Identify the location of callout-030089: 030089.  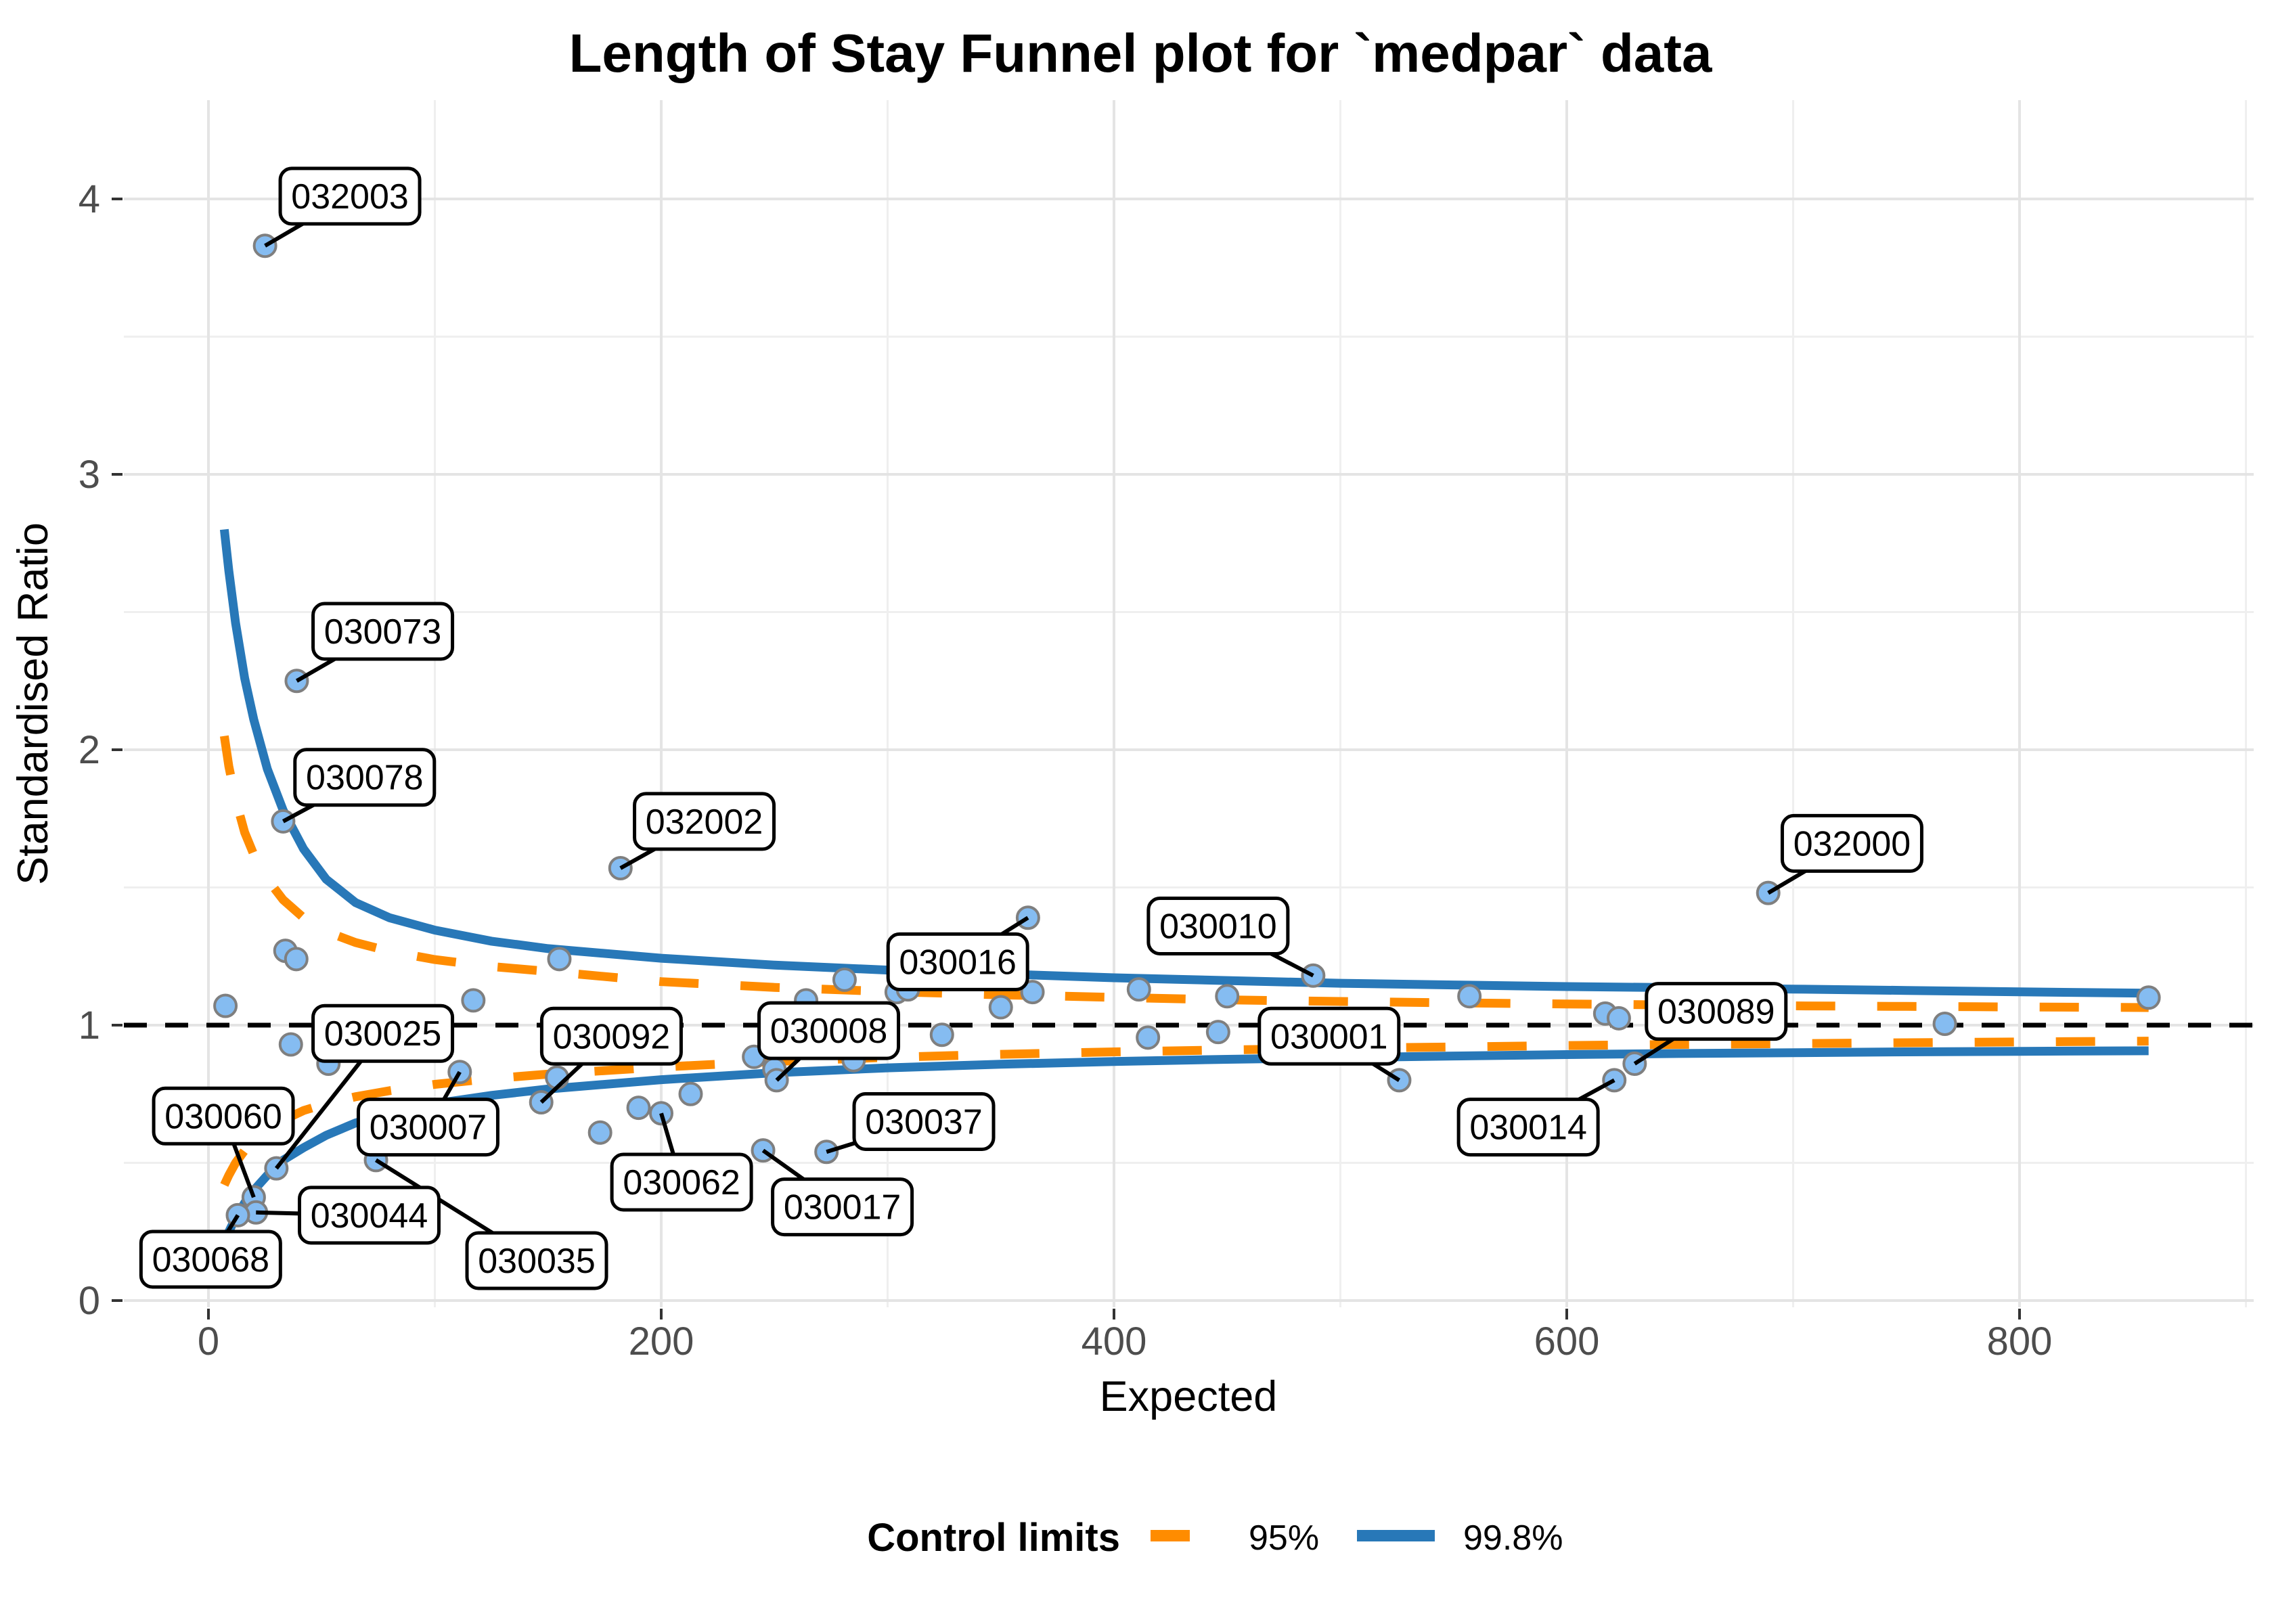
(1717, 1011).